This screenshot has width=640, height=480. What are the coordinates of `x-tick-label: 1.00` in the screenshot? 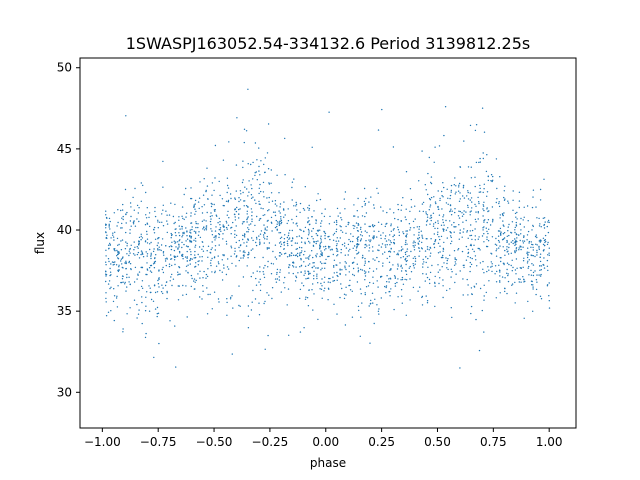 It's located at (549, 442).